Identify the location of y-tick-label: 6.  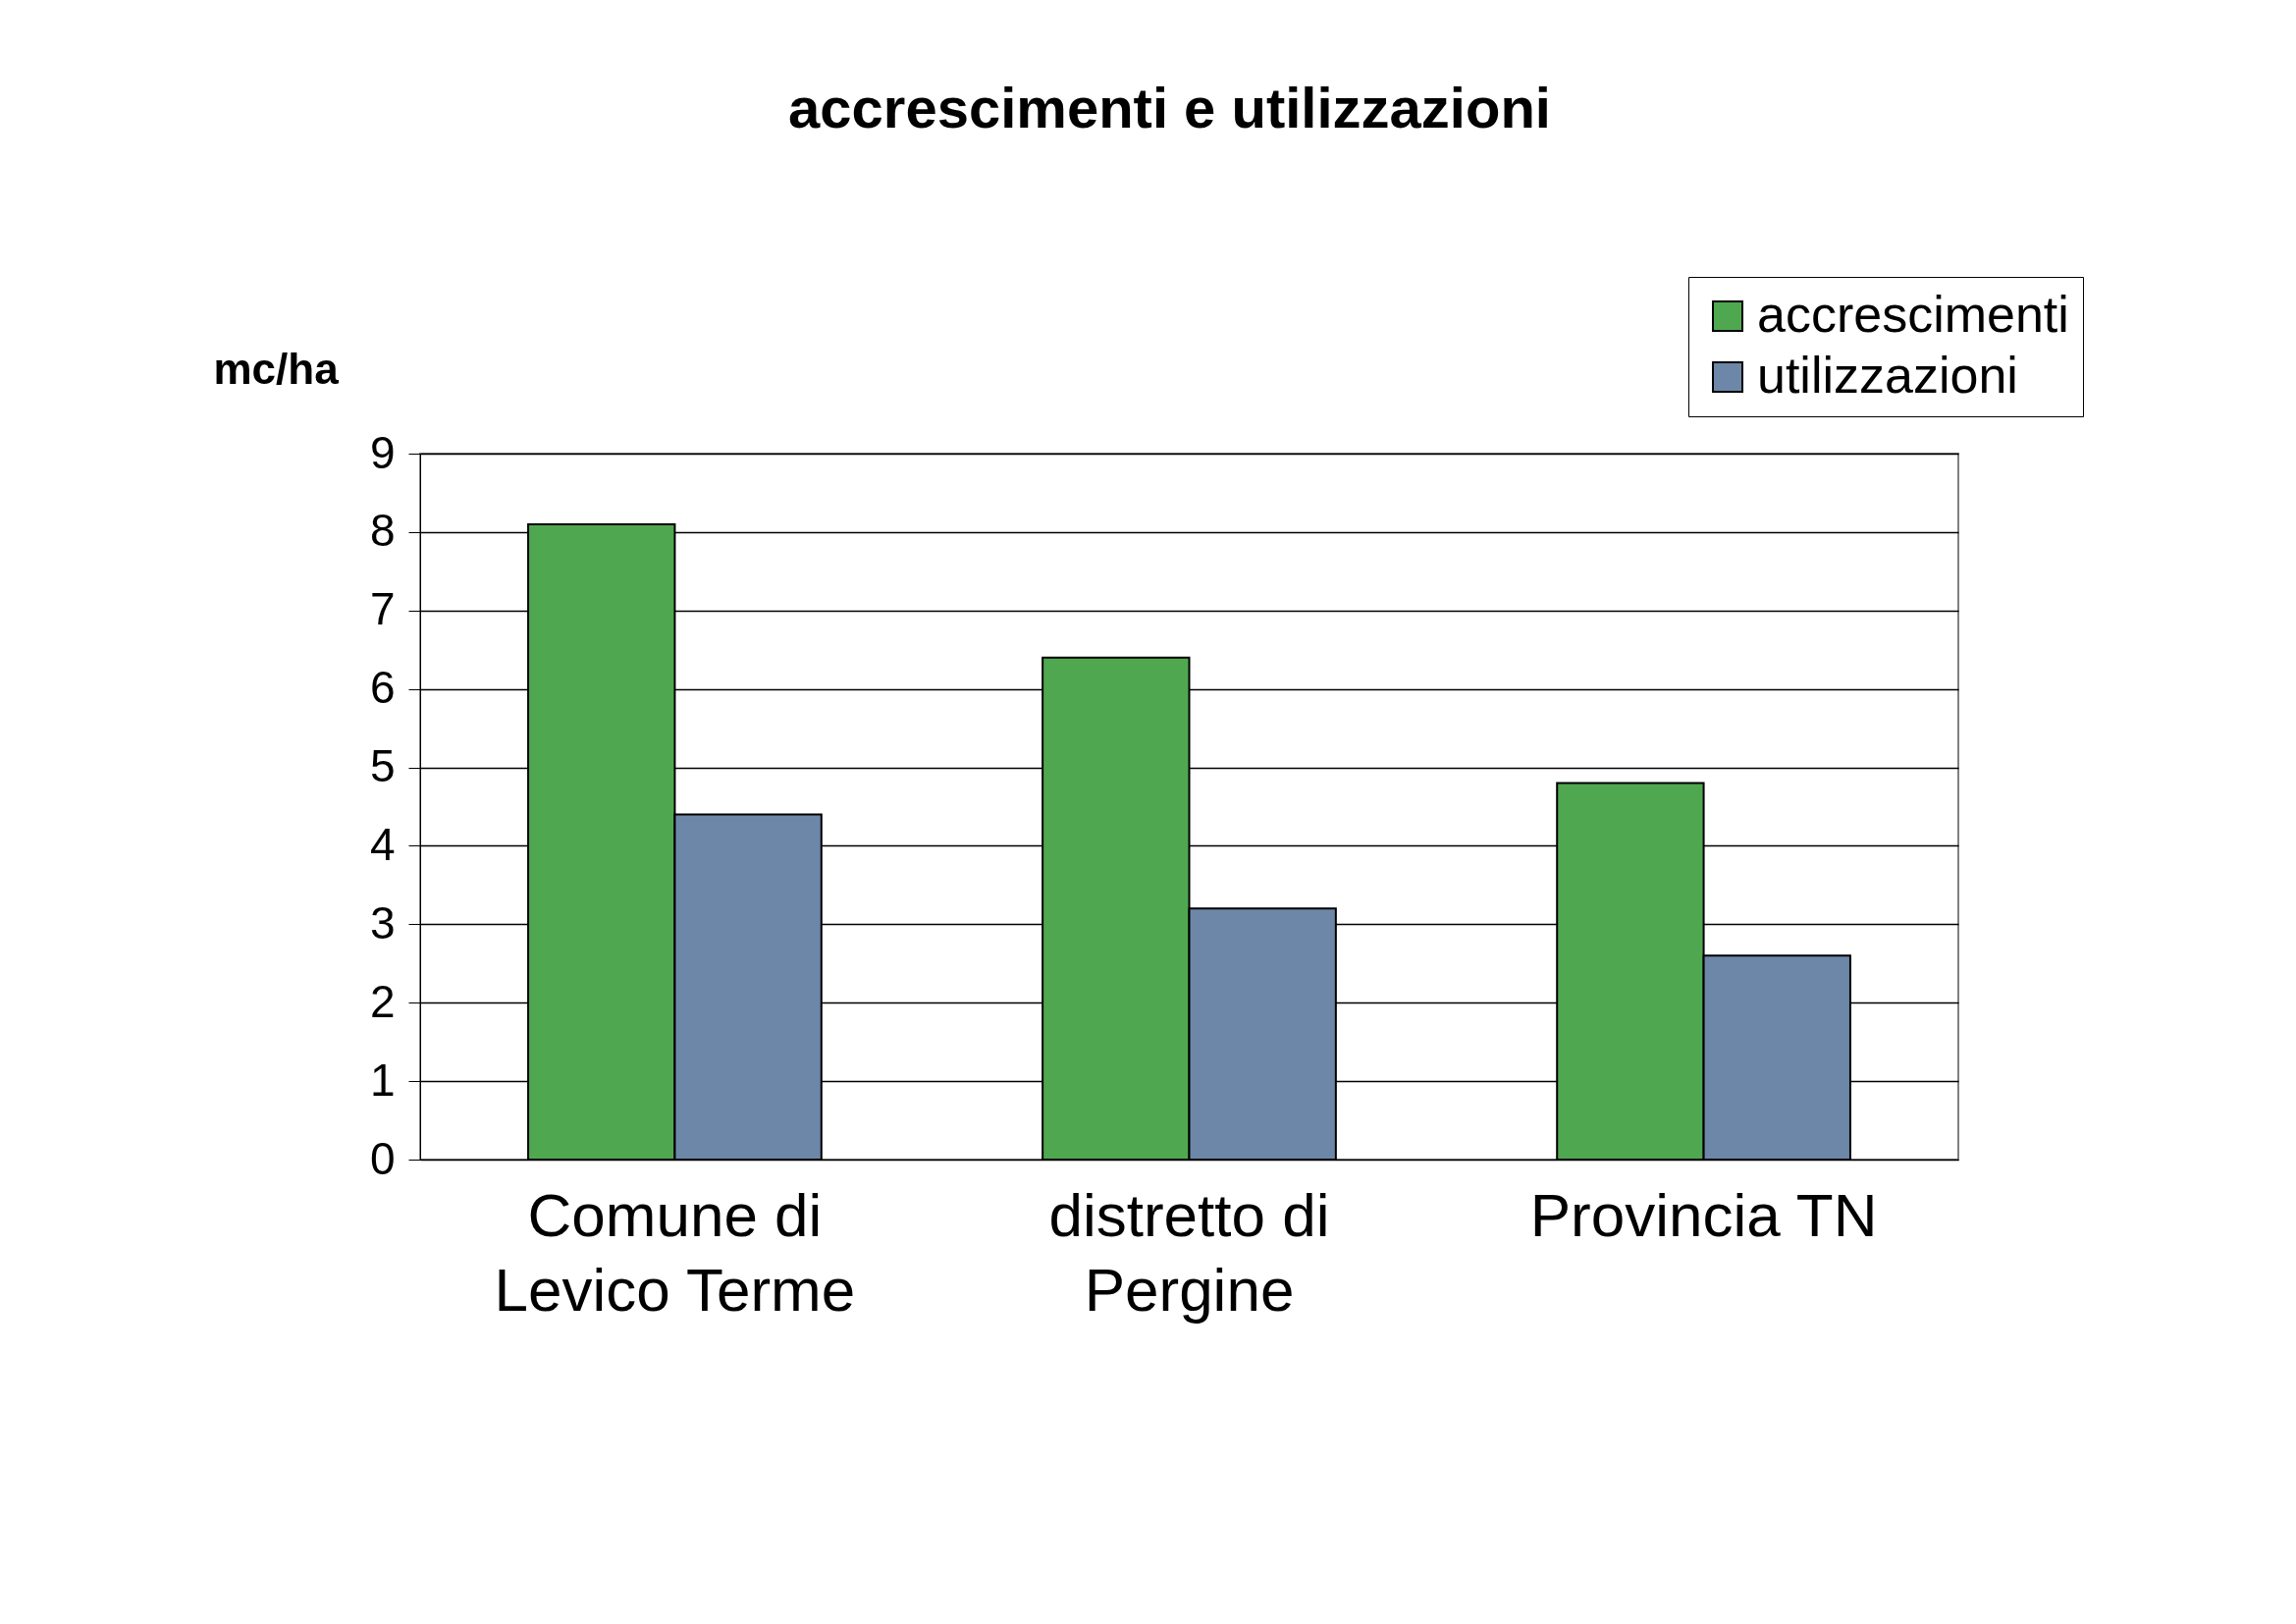
(382, 688).